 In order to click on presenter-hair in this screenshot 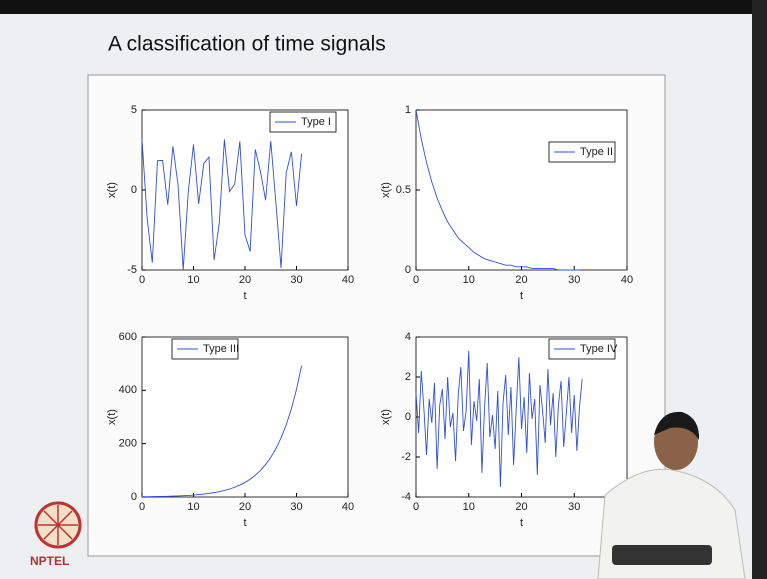, I will do `click(677, 425)`.